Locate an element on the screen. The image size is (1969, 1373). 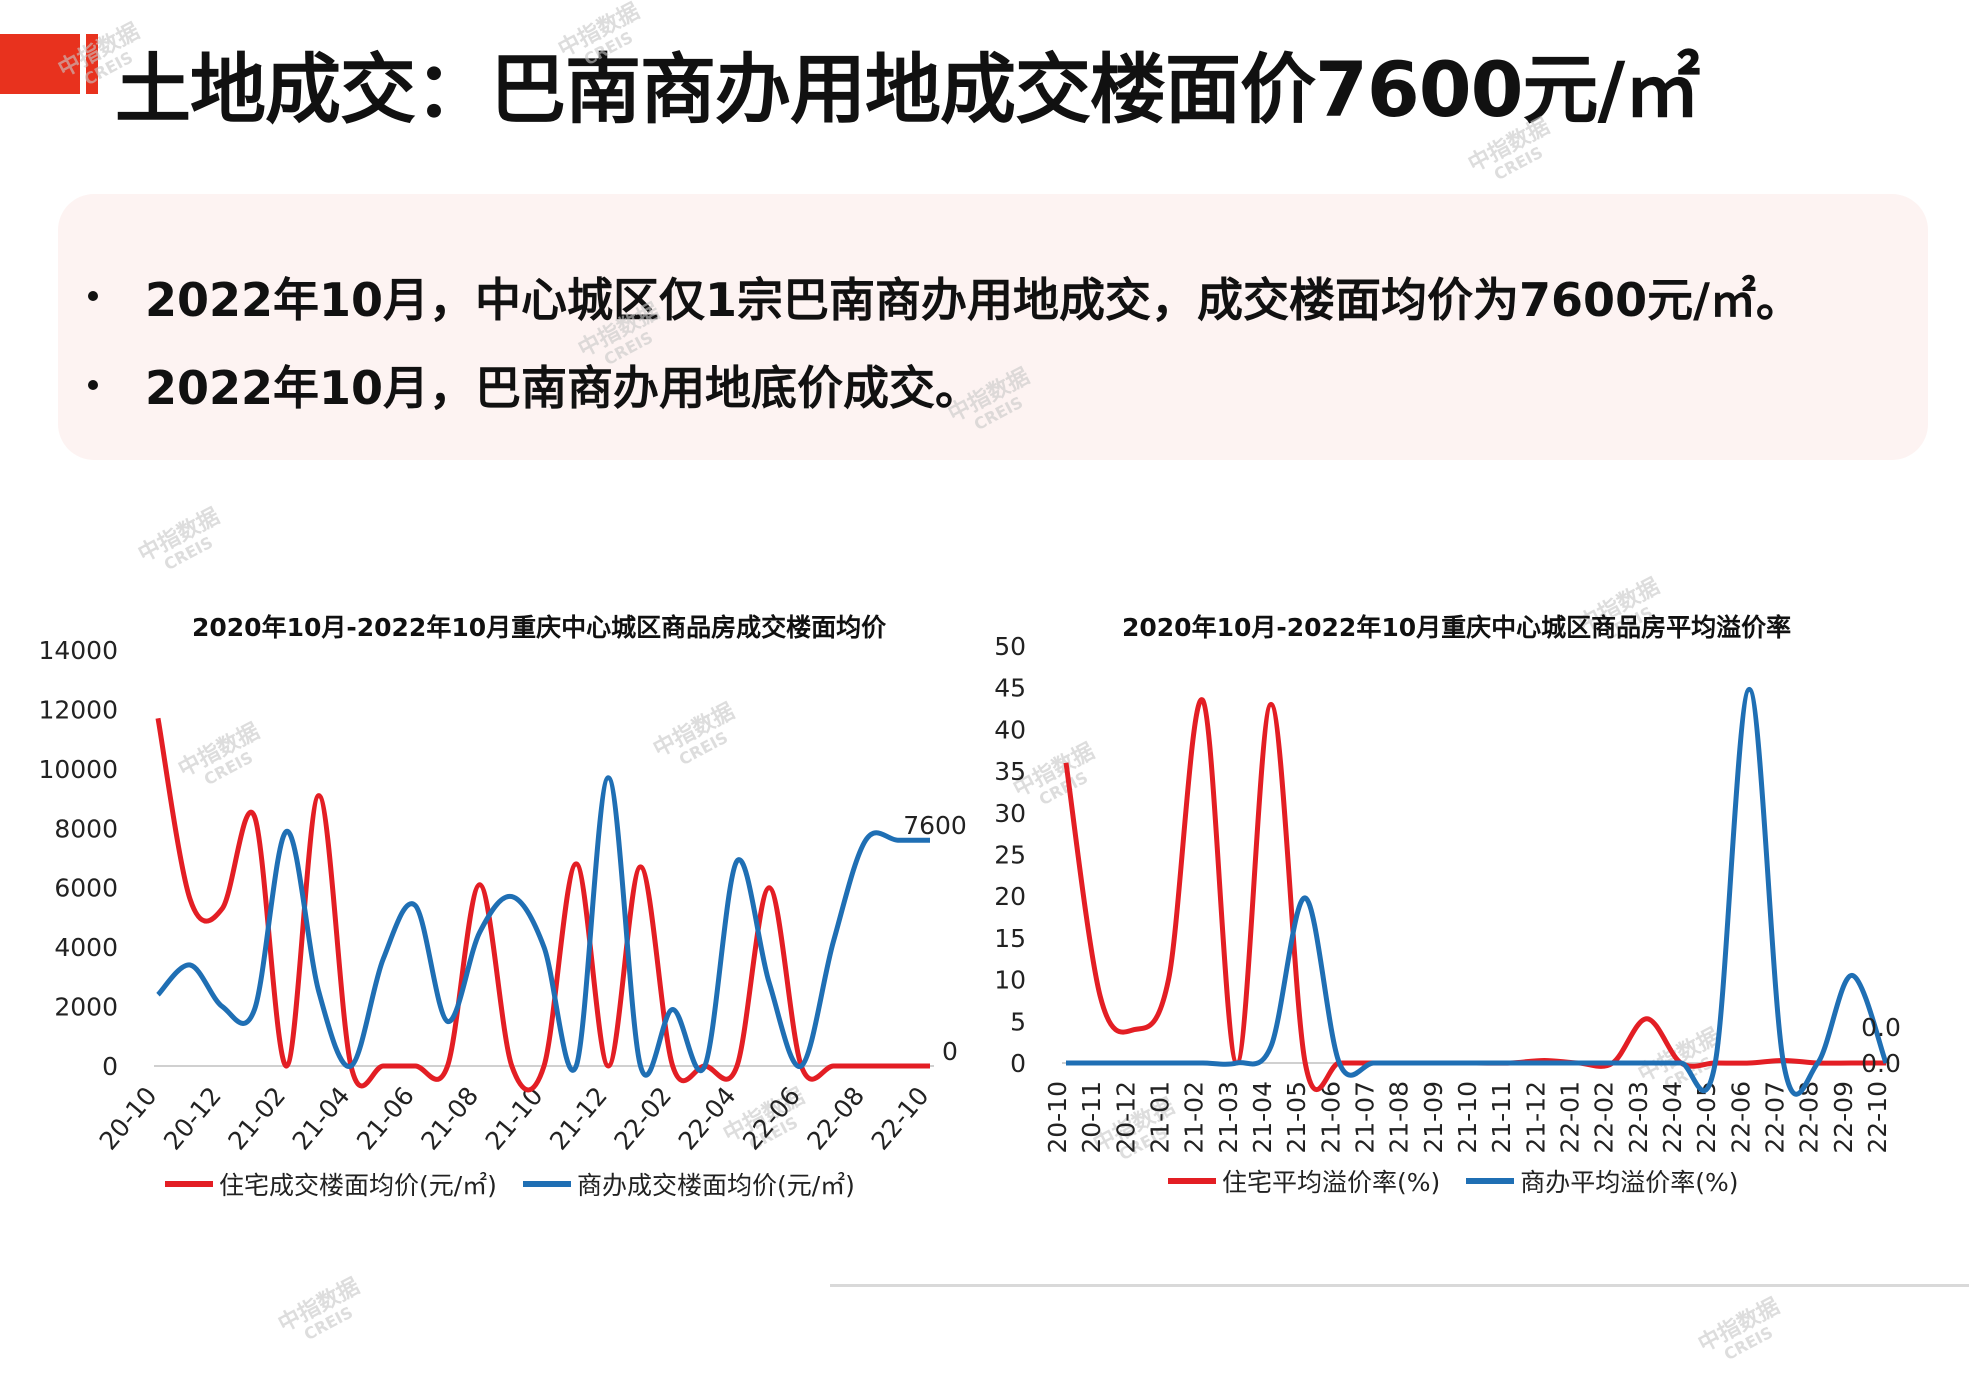
x-tick-label: 22-02 is located at coordinates (1604, 1117).